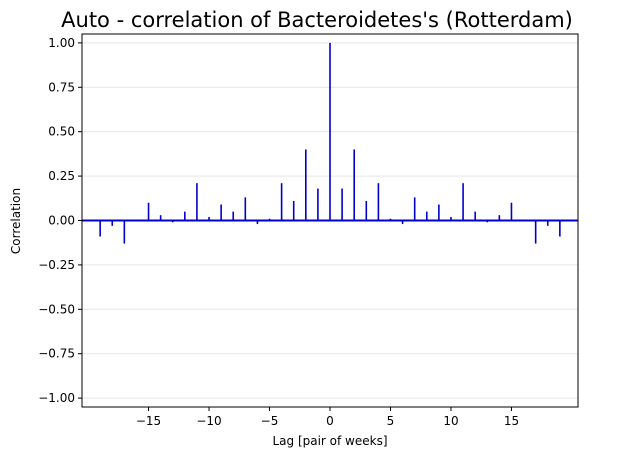 This screenshot has height=459, width=627. What do you see at coordinates (270, 421) in the screenshot?
I see `x-tick-label: −5` at bounding box center [270, 421].